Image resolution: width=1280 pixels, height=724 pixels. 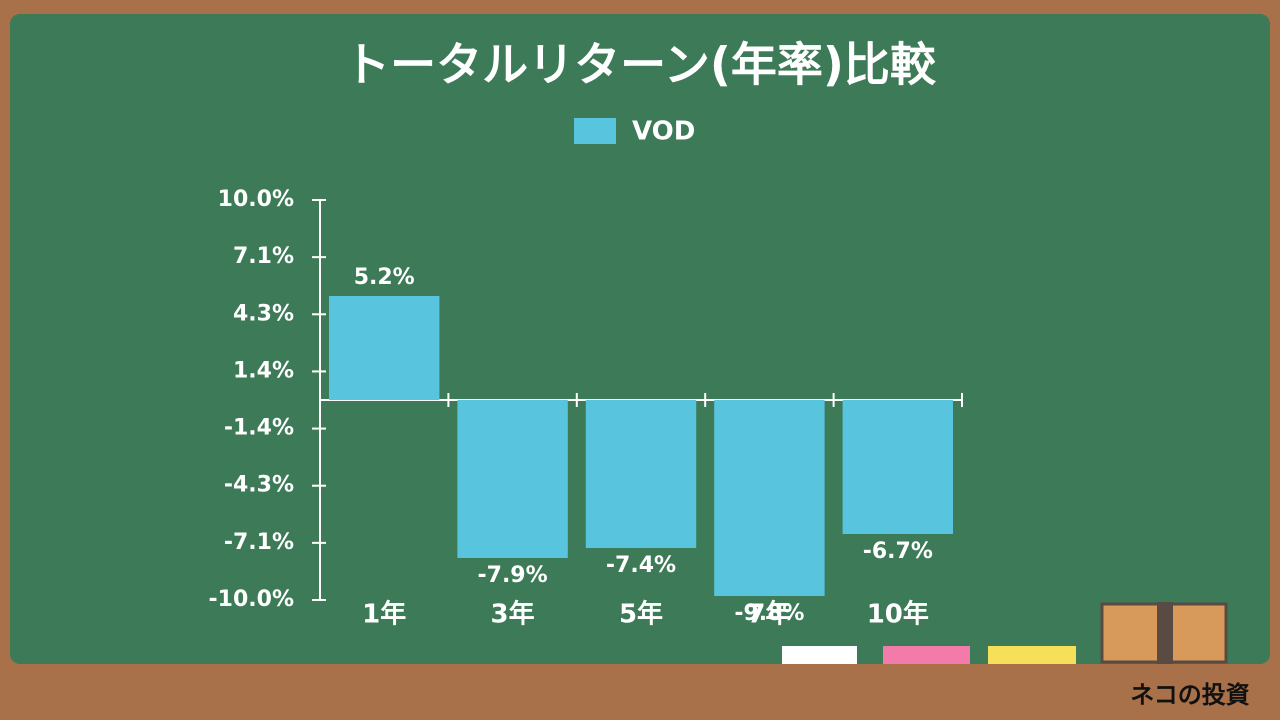 What do you see at coordinates (513, 614) in the screenshot?
I see `x-tick-label: 3年` at bounding box center [513, 614].